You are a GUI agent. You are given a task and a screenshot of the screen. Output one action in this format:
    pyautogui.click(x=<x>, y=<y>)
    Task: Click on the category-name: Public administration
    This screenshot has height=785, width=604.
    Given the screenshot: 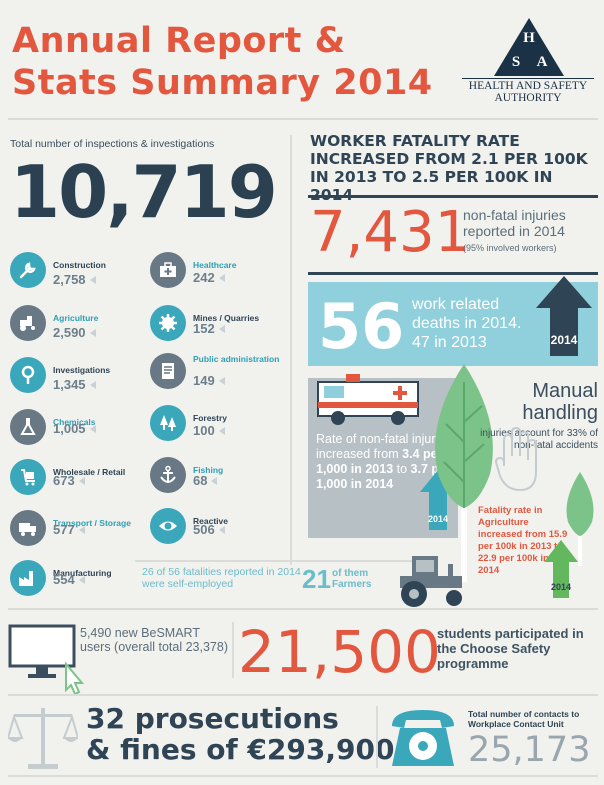 What is the action you would take?
    pyautogui.click(x=236, y=359)
    